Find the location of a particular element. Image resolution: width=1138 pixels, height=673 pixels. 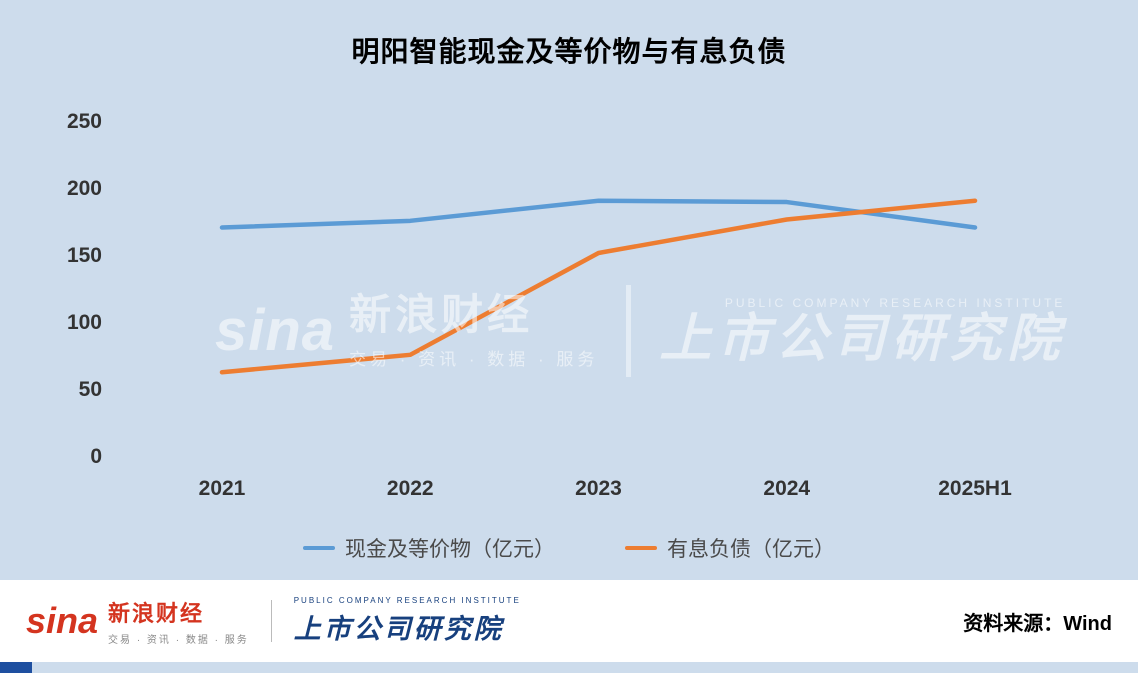

y-axis-label: 200 is located at coordinates (84, 188).